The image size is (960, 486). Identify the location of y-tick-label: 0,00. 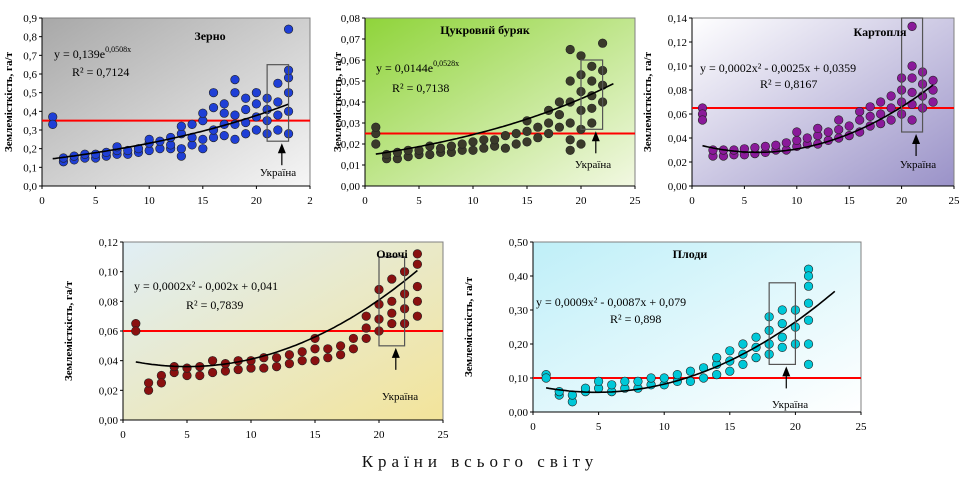
(109, 421).